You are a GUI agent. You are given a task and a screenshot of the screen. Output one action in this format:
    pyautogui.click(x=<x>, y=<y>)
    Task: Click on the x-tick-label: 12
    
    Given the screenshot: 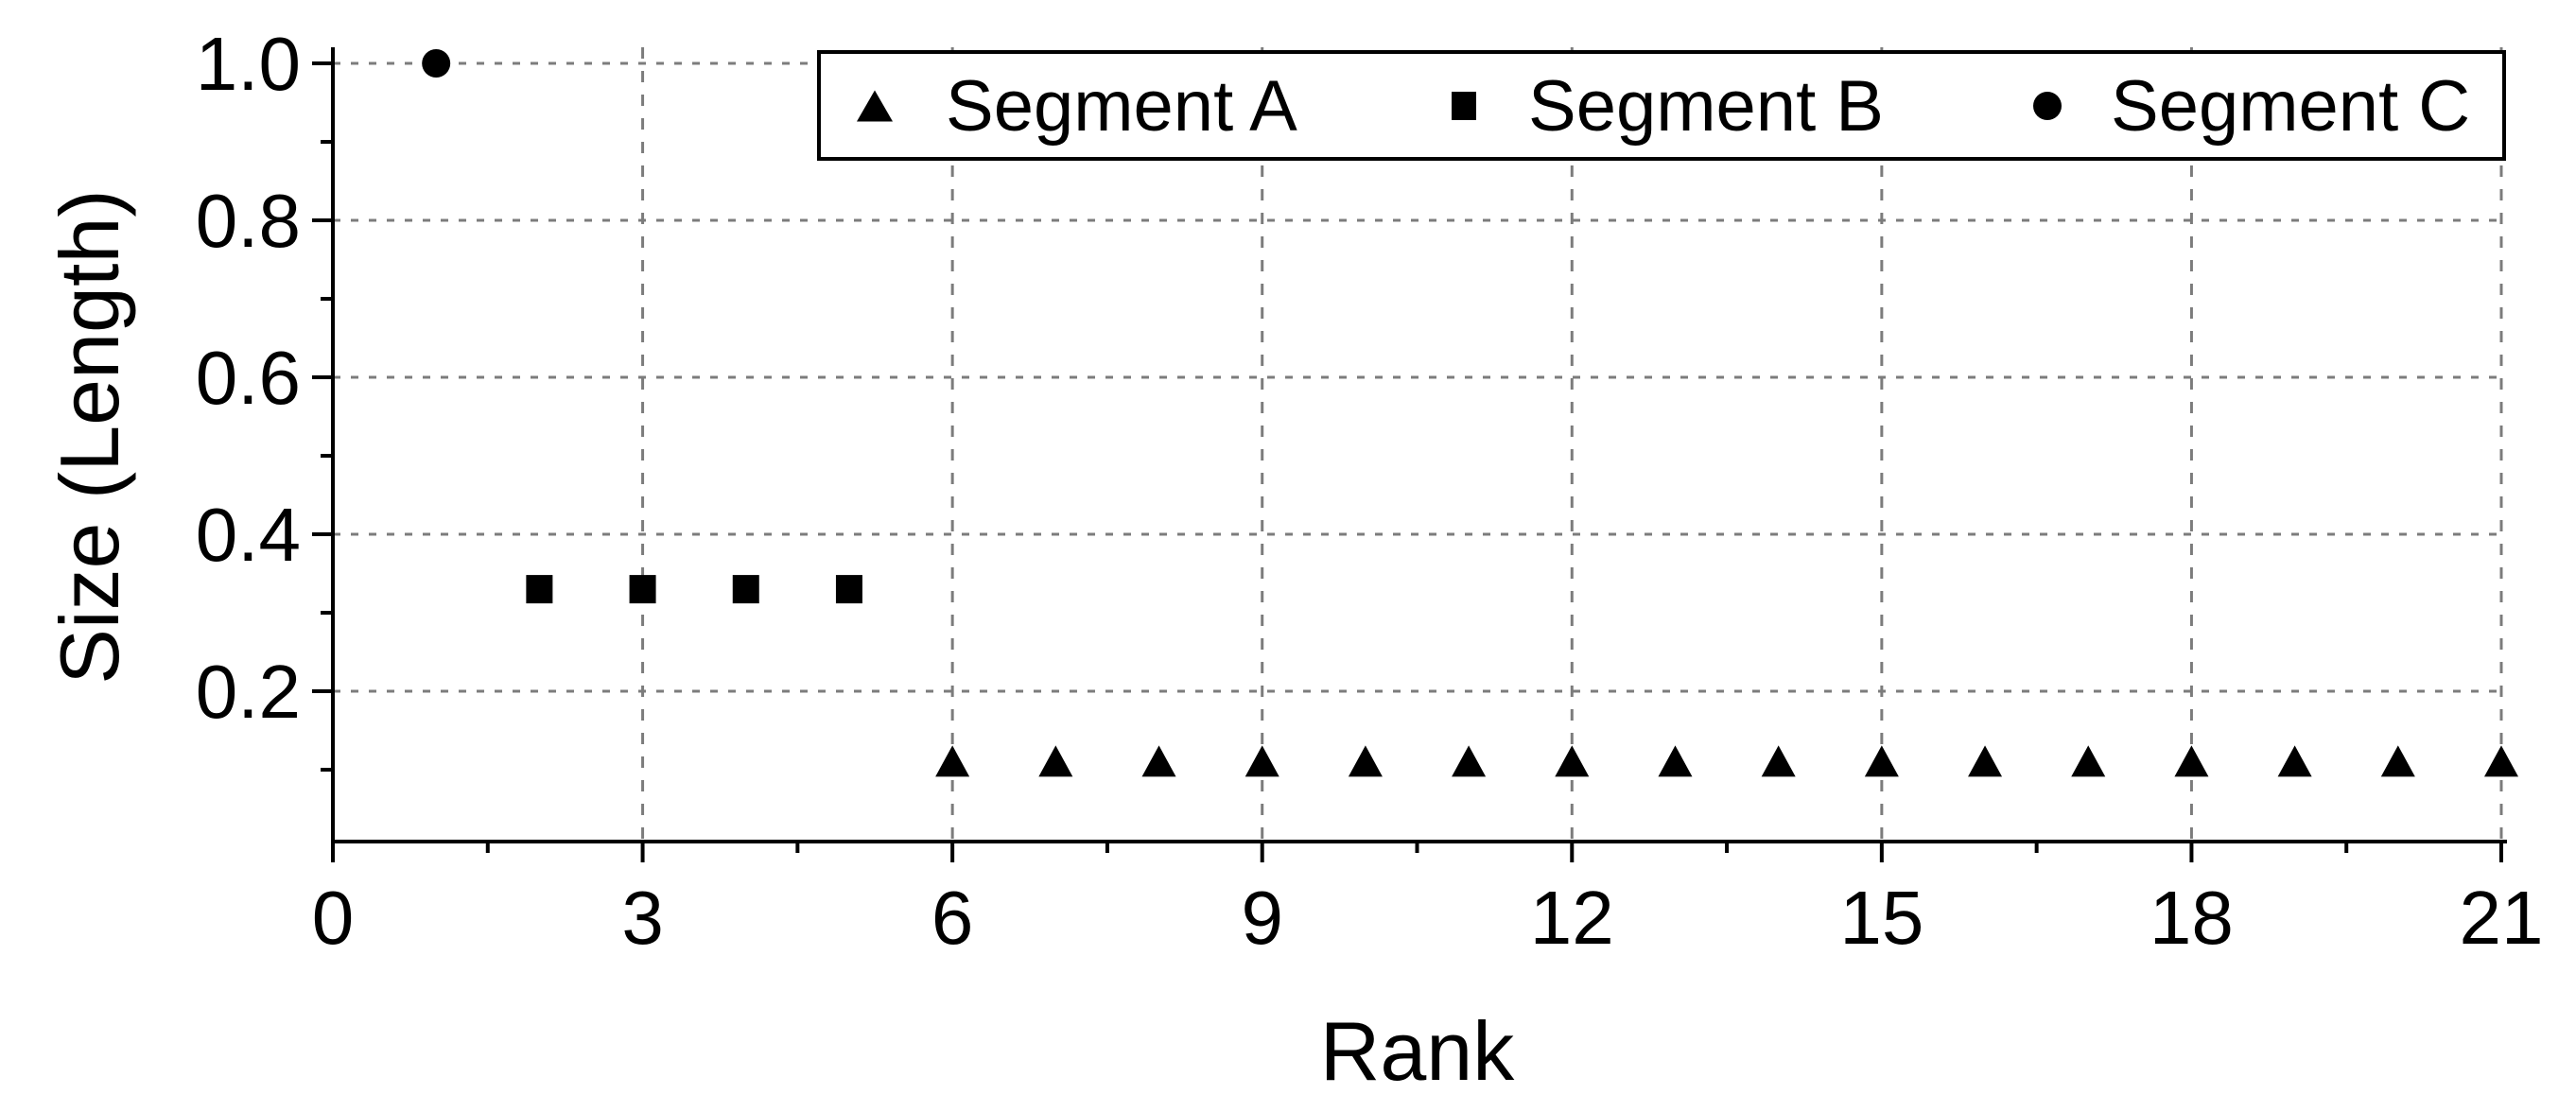 What is the action you would take?
    pyautogui.click(x=1572, y=918)
    